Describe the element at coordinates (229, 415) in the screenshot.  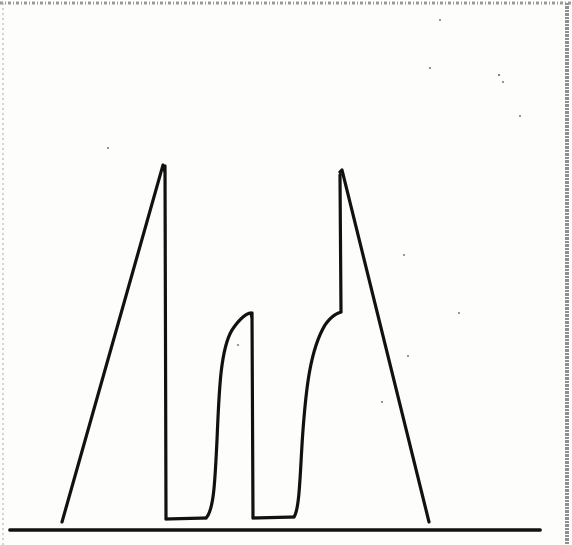
I see `middle-hump` at that location.